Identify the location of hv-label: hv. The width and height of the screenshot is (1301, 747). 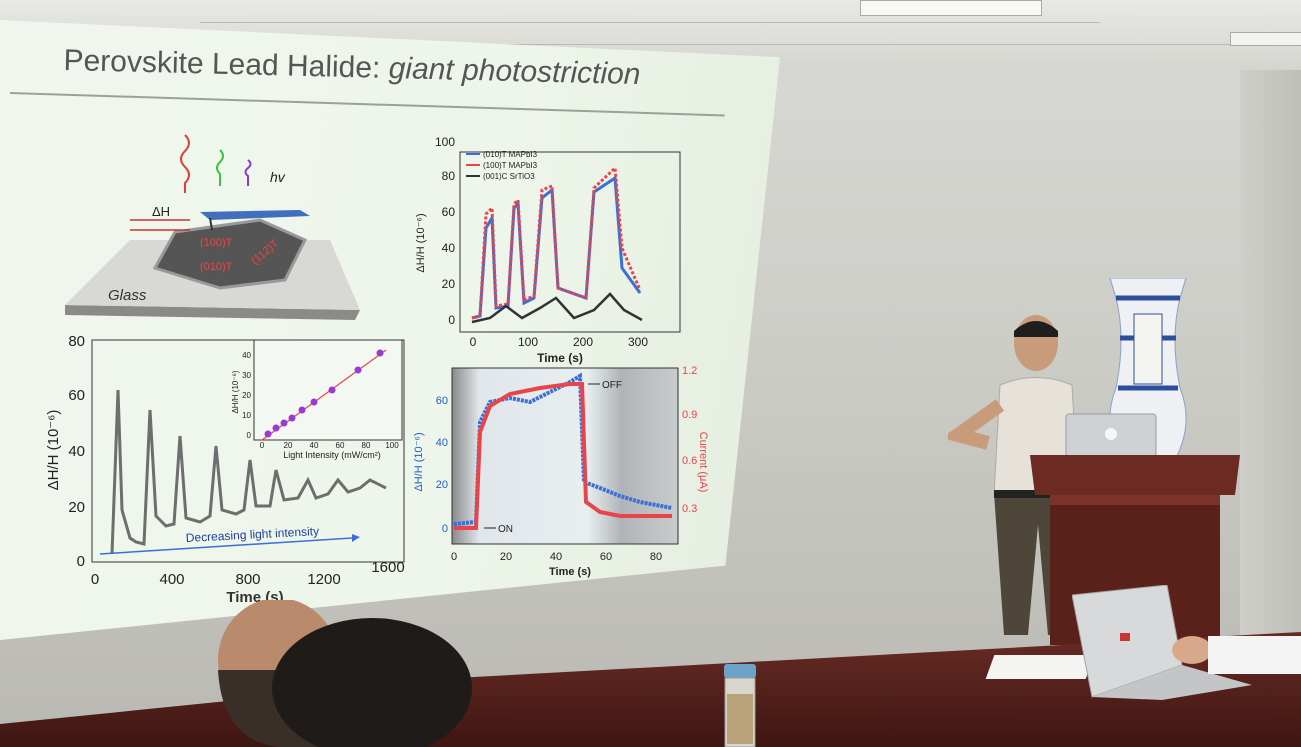
(278, 177).